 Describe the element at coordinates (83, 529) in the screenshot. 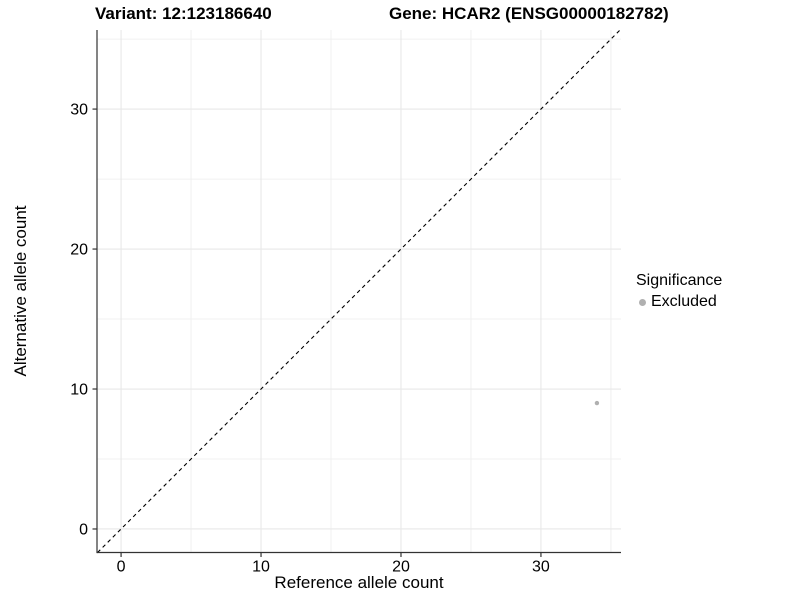

I see `y-tick-label: 0` at that location.